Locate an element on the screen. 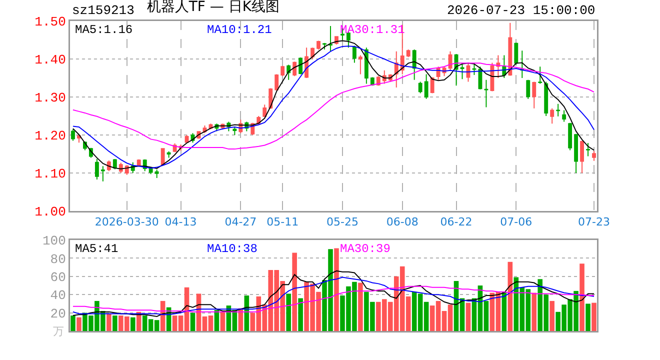 The image size is (660, 360). y-tick-label: 1.30 is located at coordinates (50, 98).